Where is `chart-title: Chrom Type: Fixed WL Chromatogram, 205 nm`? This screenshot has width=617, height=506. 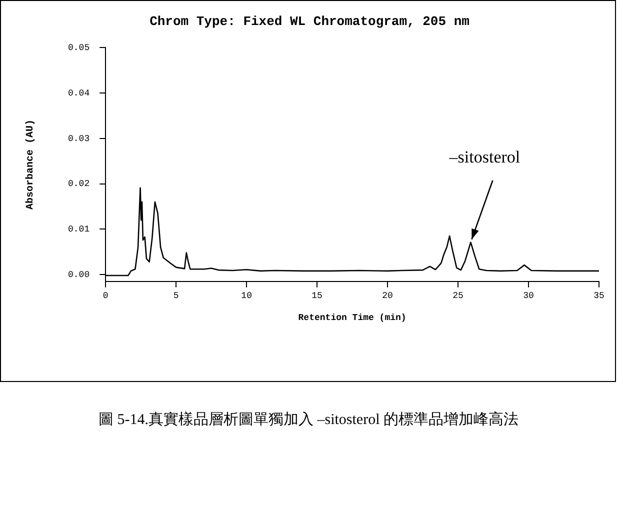
chart-title: Chrom Type: Fixed WL Chromatogram, 205 nm is located at coordinates (310, 22).